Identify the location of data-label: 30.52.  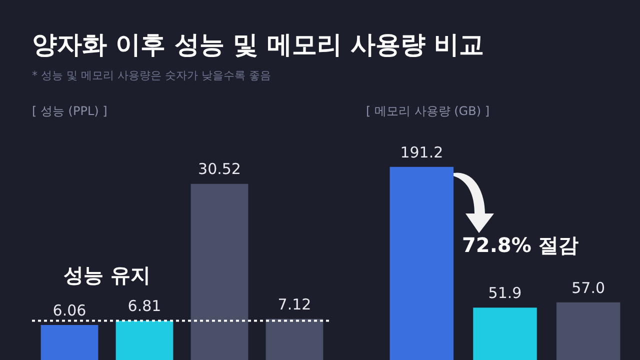
(219, 169).